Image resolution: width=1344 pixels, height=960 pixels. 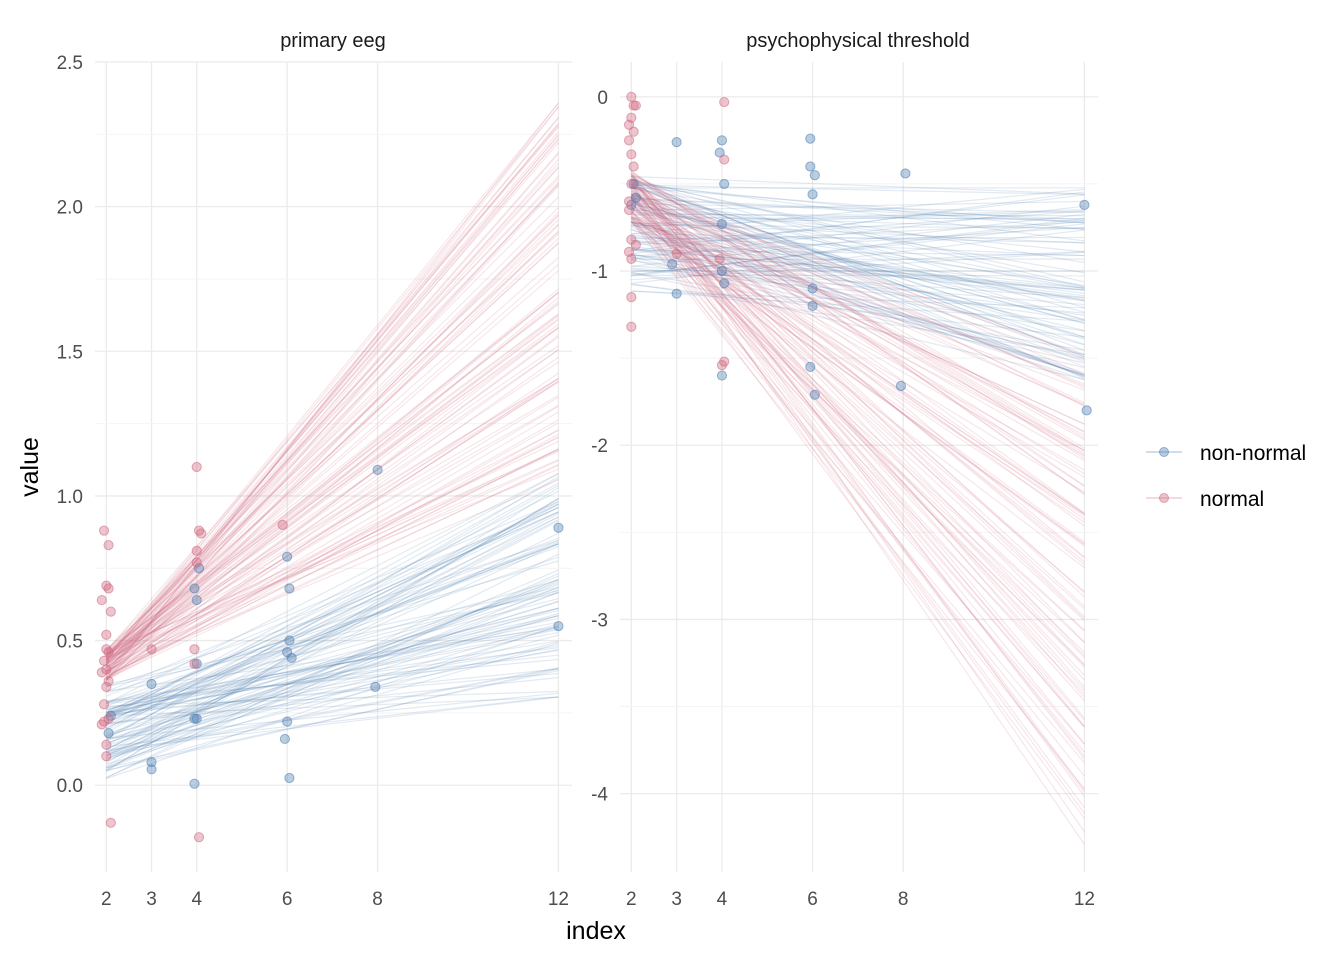 What do you see at coordinates (1226, 453) in the screenshot?
I see `legend-item-non-normal: non-normal` at bounding box center [1226, 453].